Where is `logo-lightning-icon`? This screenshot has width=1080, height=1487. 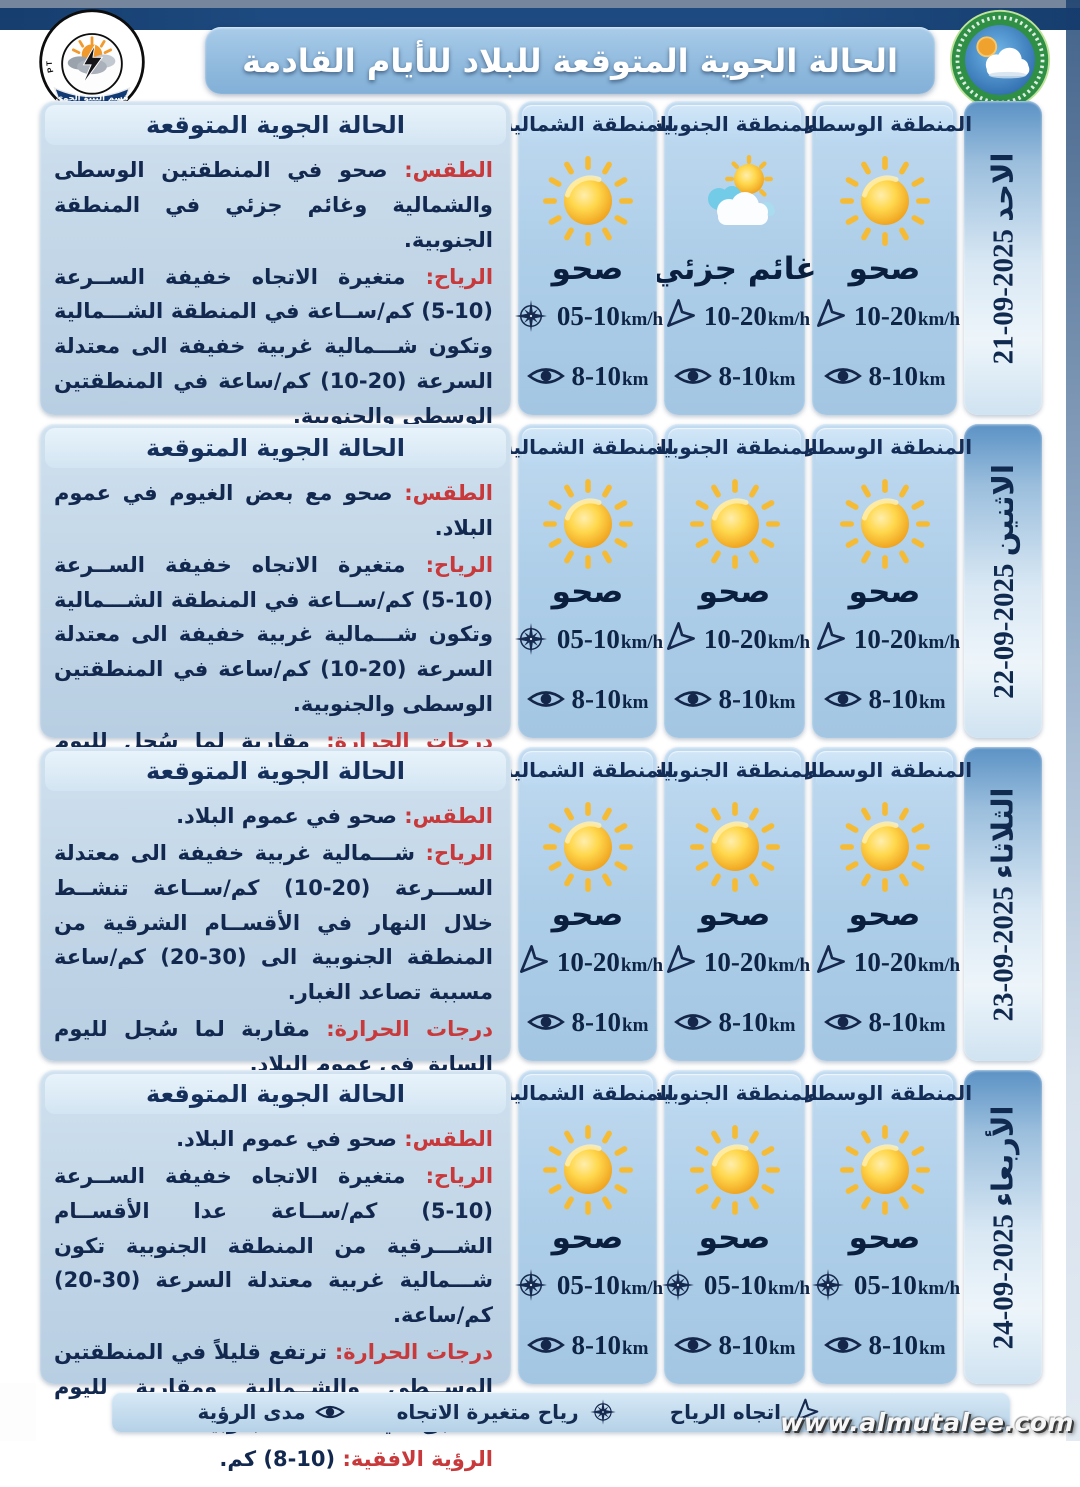
logo-lightning-icon is located at coordinates (93, 64).